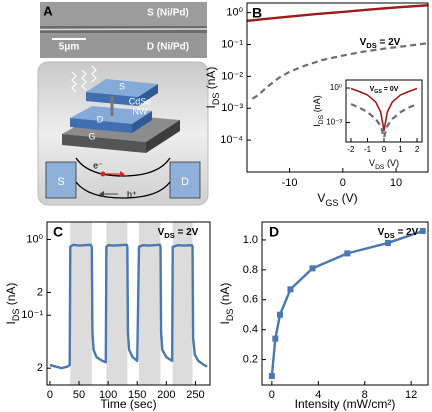 The width and height of the screenshot is (432, 412). What do you see at coordinates (137, 395) in the screenshot?
I see `x-tick-label: 150` at bounding box center [137, 395].